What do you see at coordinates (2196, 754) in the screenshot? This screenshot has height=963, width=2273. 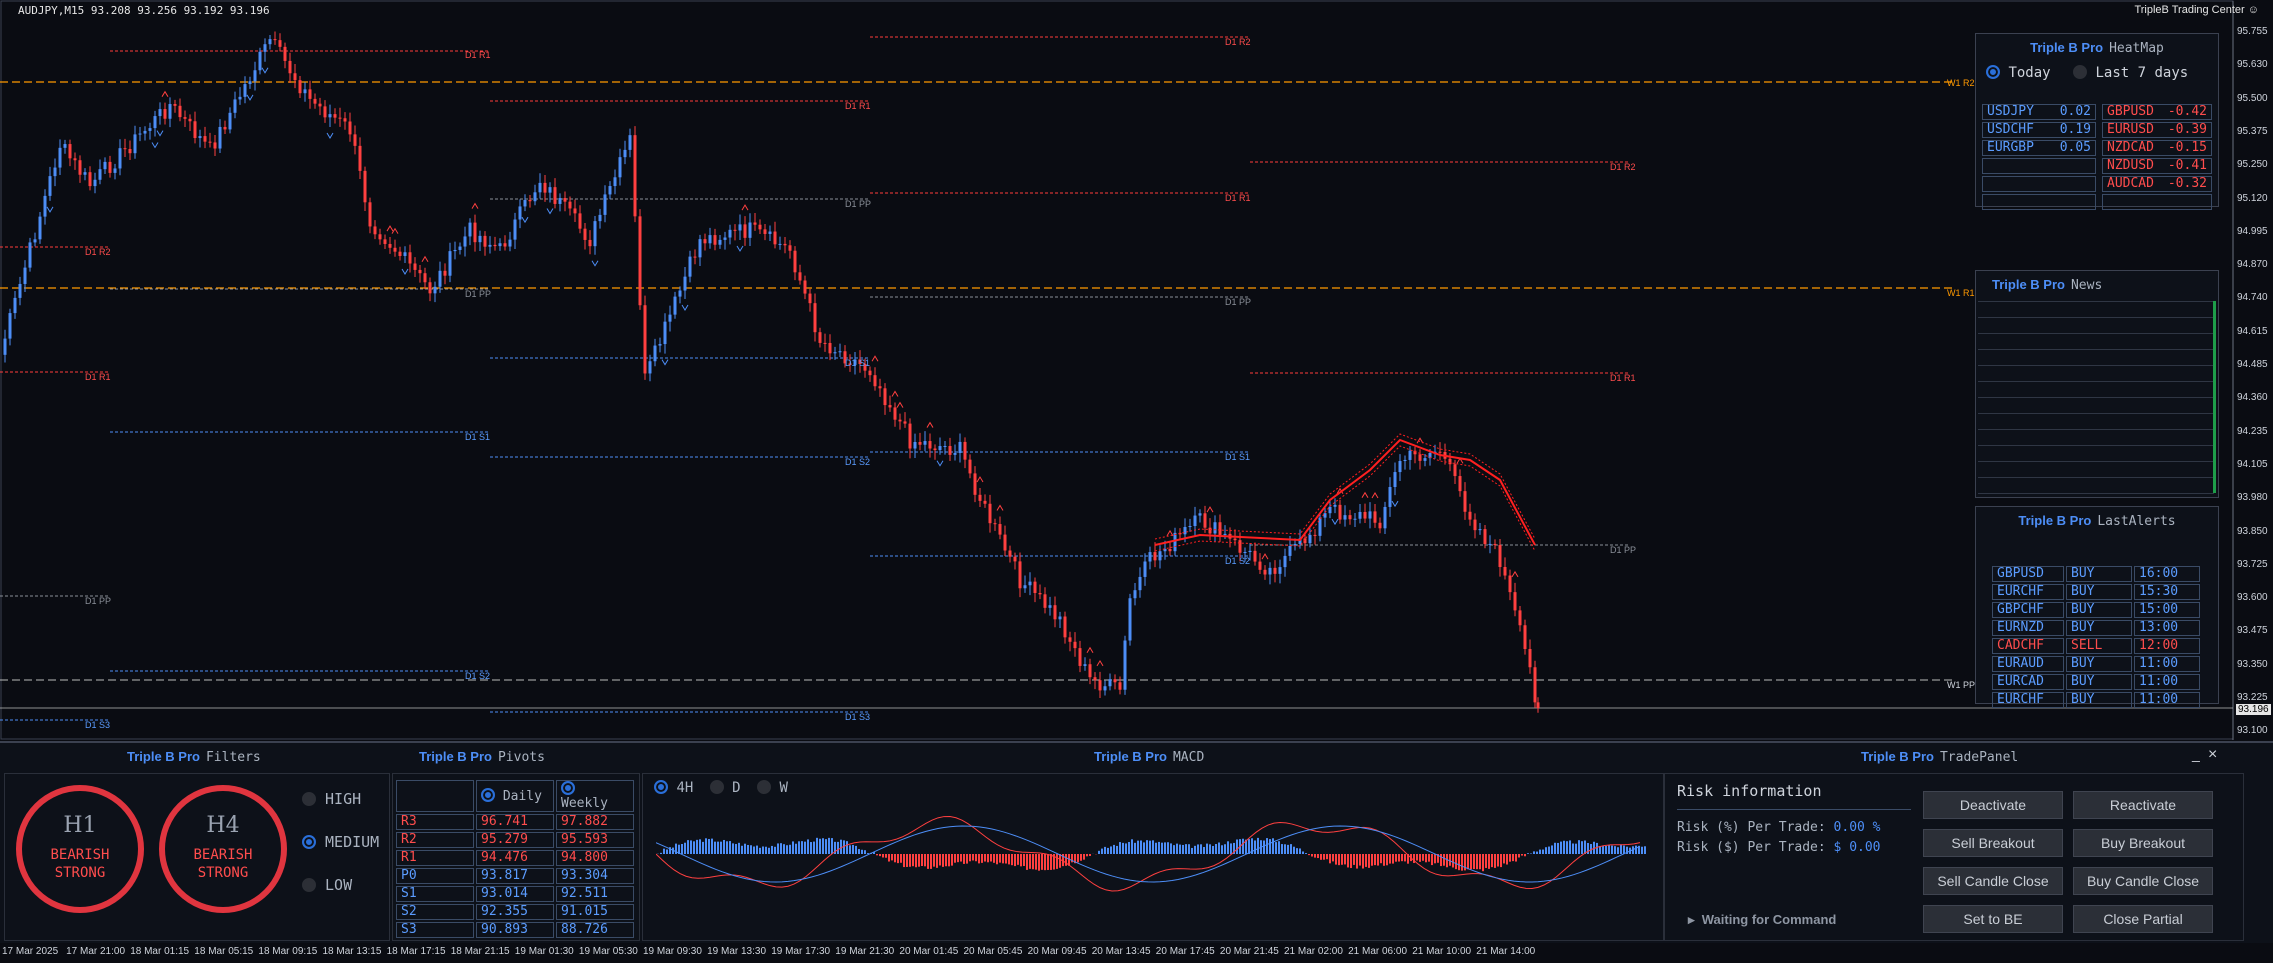 I see `minimize-button: _` at bounding box center [2196, 754].